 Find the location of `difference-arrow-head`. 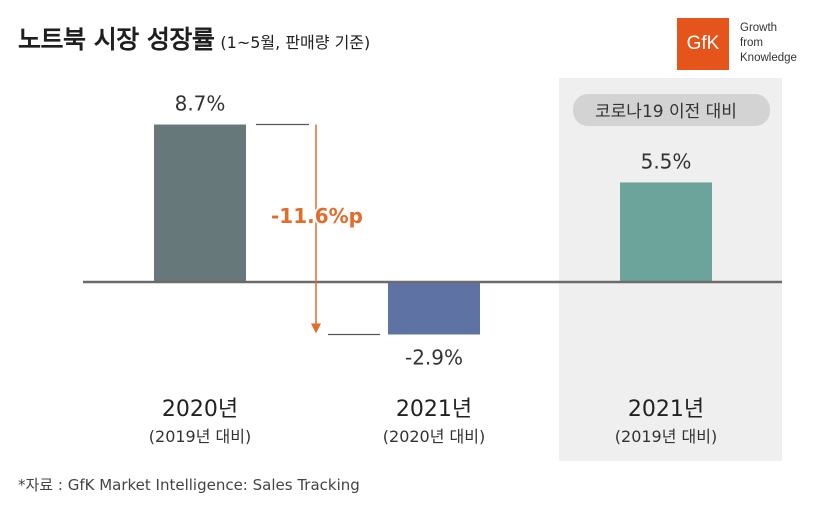

difference-arrow-head is located at coordinates (316, 328).